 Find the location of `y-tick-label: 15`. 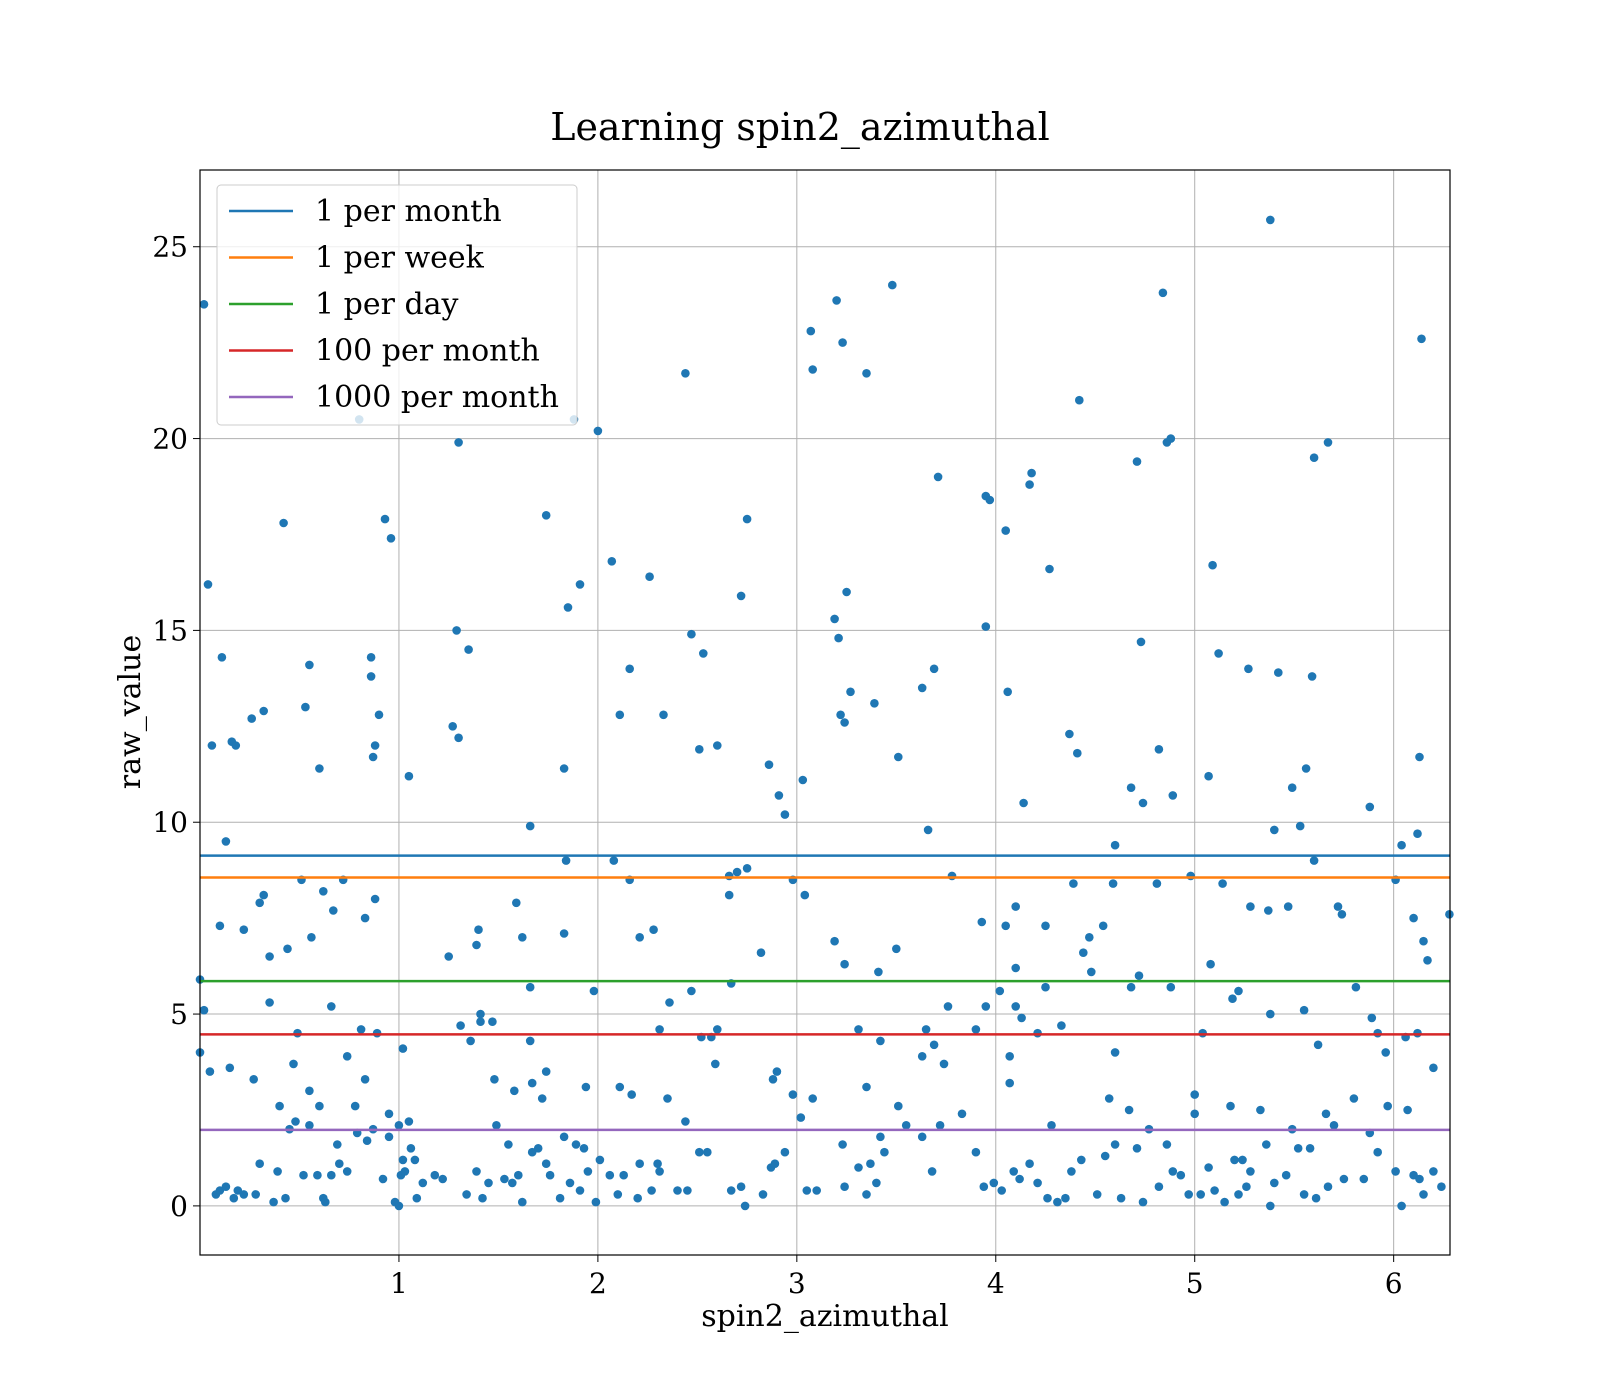

y-tick-label: 15 is located at coordinates (170, 630).